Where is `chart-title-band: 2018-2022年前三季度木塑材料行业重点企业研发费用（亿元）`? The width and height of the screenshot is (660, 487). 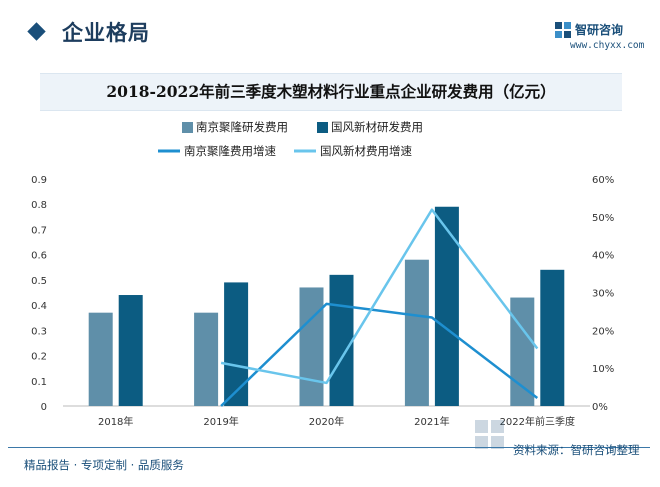
chart-title-band: 2018-2022年前三季度木塑材料行业重点企业研发费用（亿元） is located at coordinates (331, 92).